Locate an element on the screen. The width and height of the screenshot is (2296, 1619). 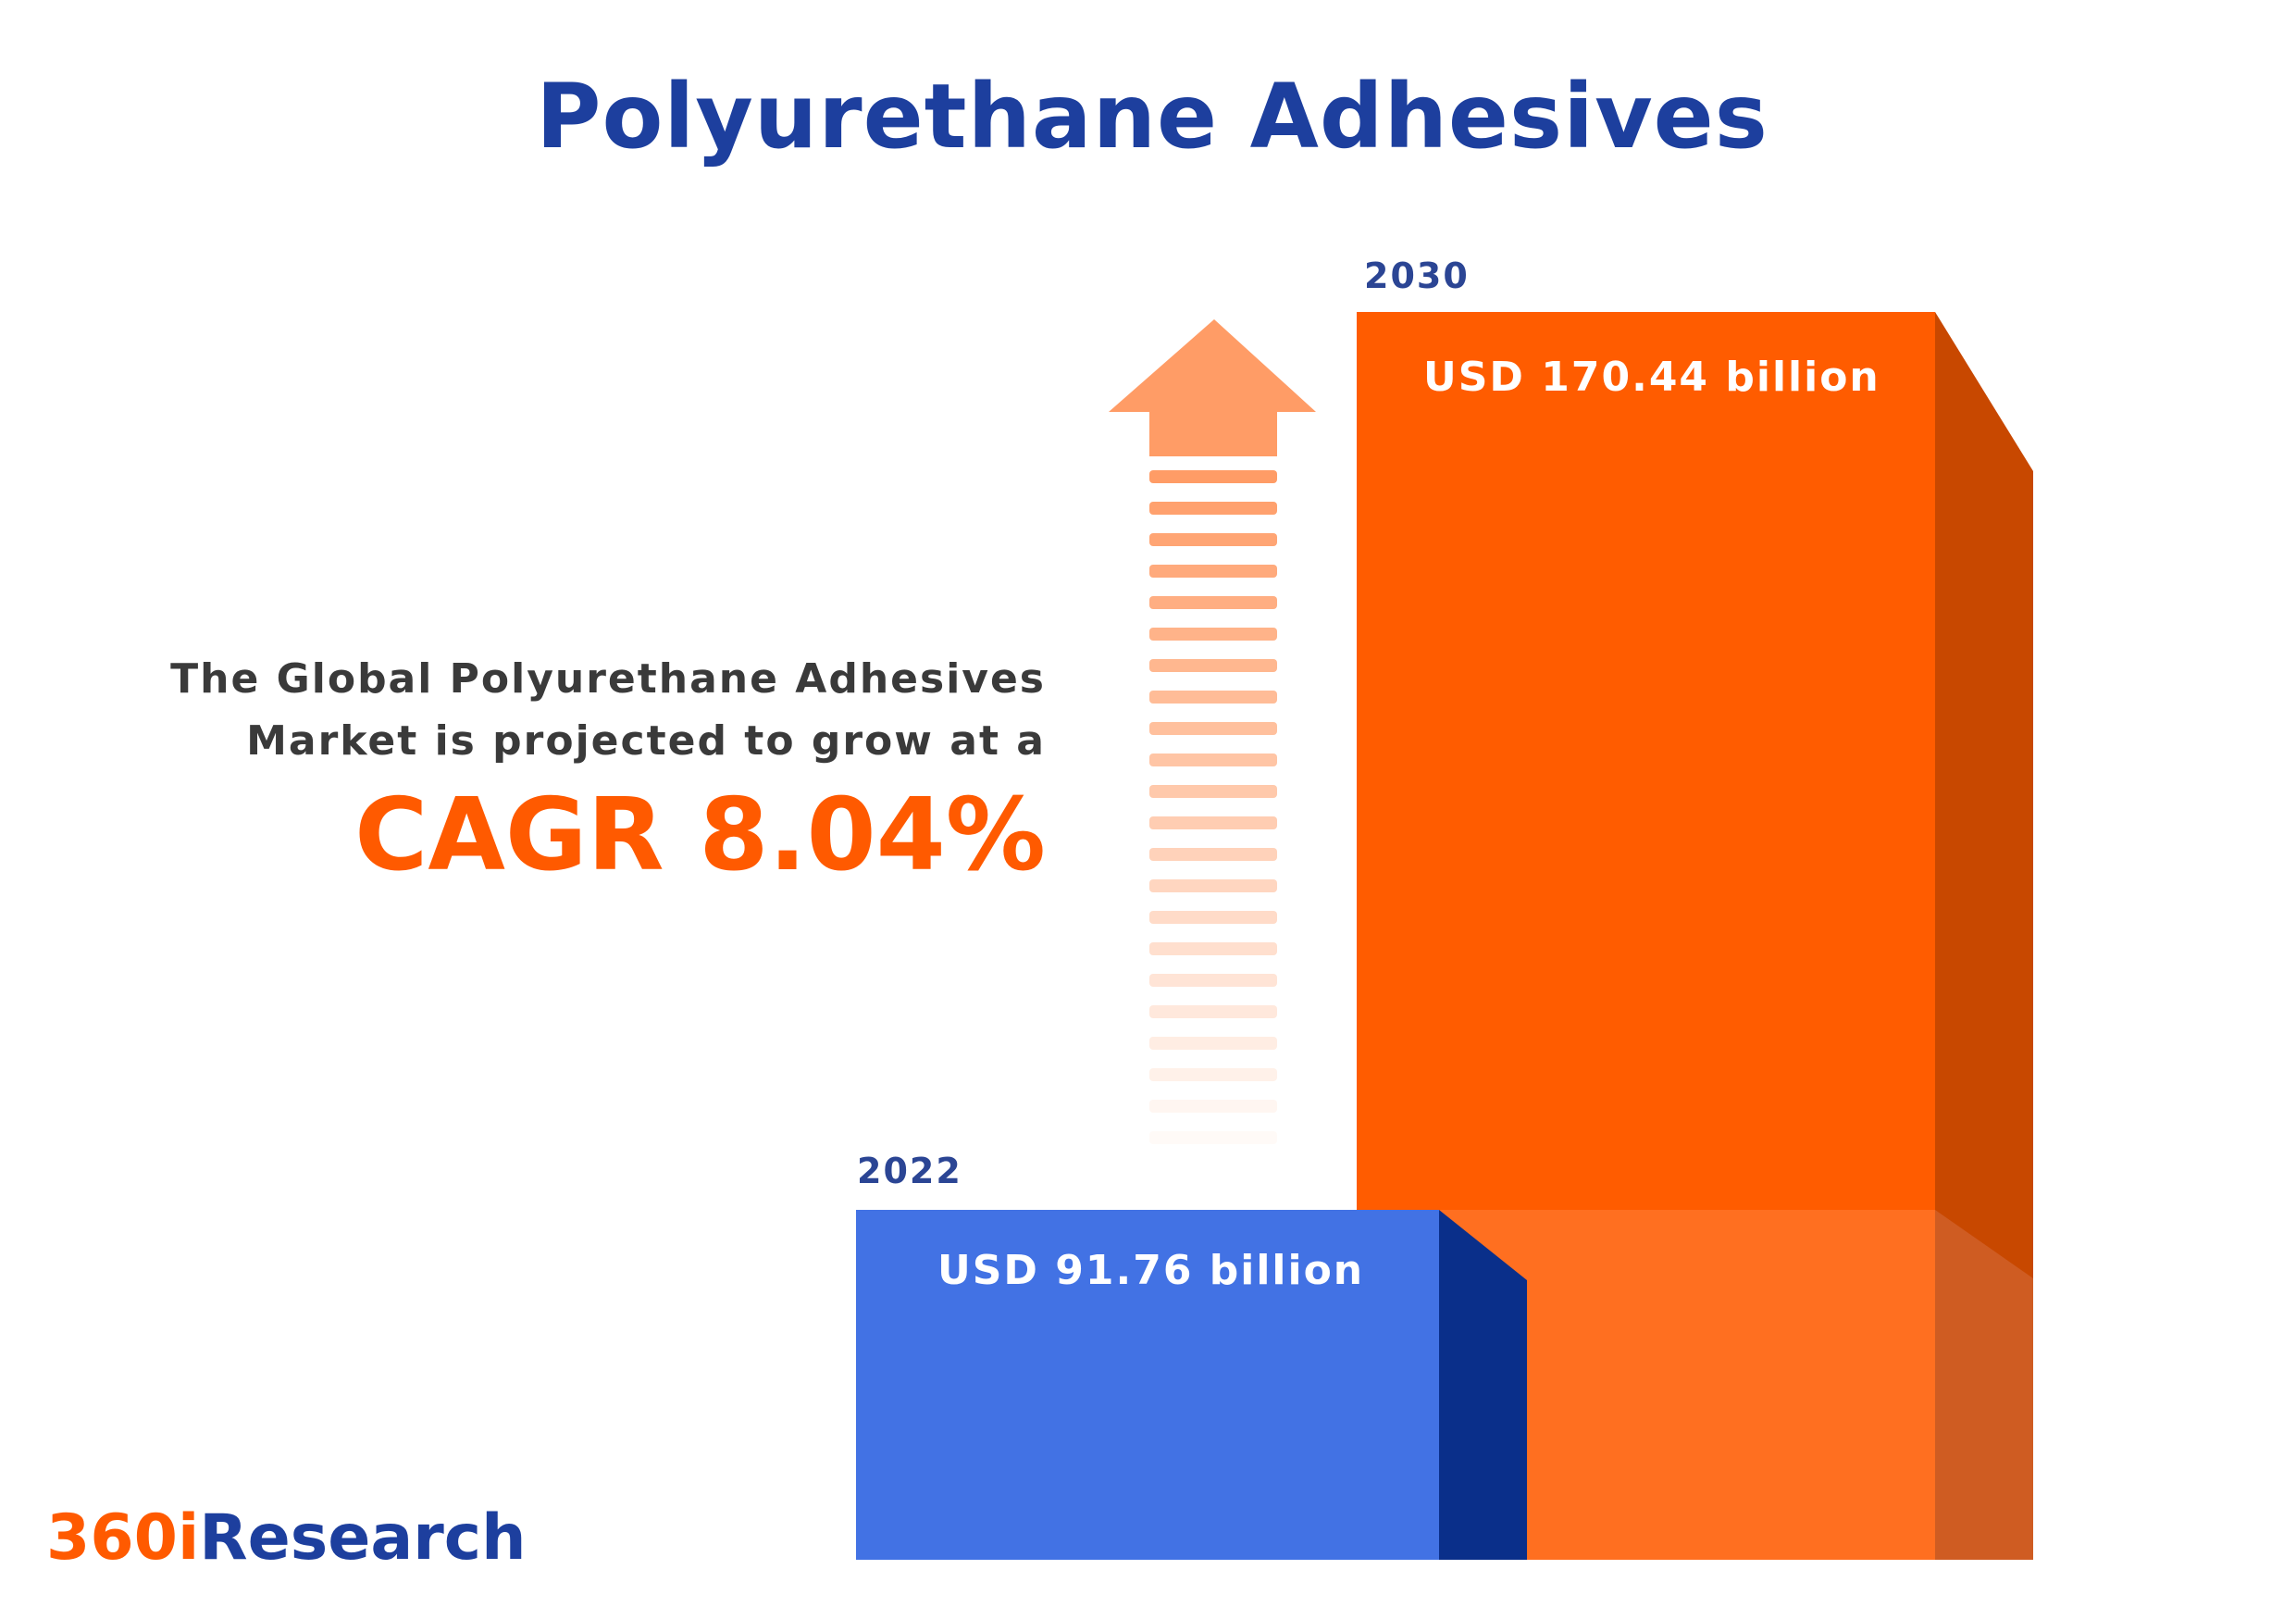
year-label-2022: 2022 is located at coordinates (910, 1171).